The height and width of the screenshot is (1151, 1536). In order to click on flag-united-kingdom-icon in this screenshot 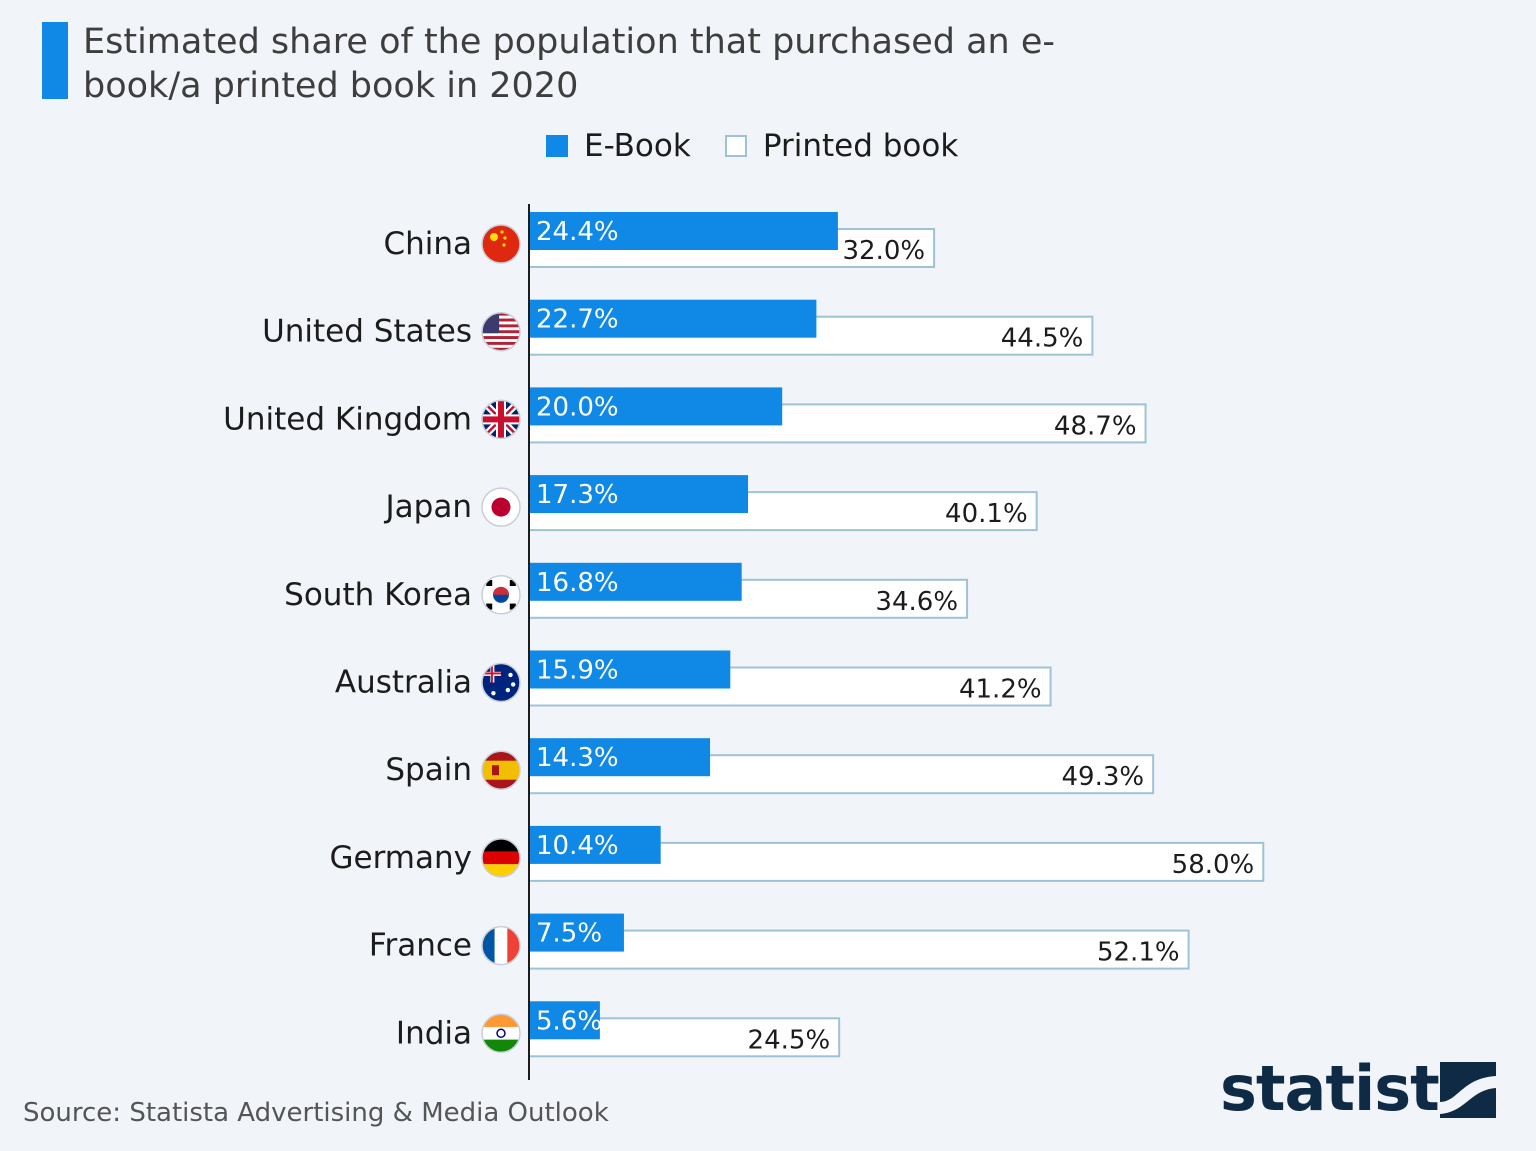, I will do `click(501, 419)`.